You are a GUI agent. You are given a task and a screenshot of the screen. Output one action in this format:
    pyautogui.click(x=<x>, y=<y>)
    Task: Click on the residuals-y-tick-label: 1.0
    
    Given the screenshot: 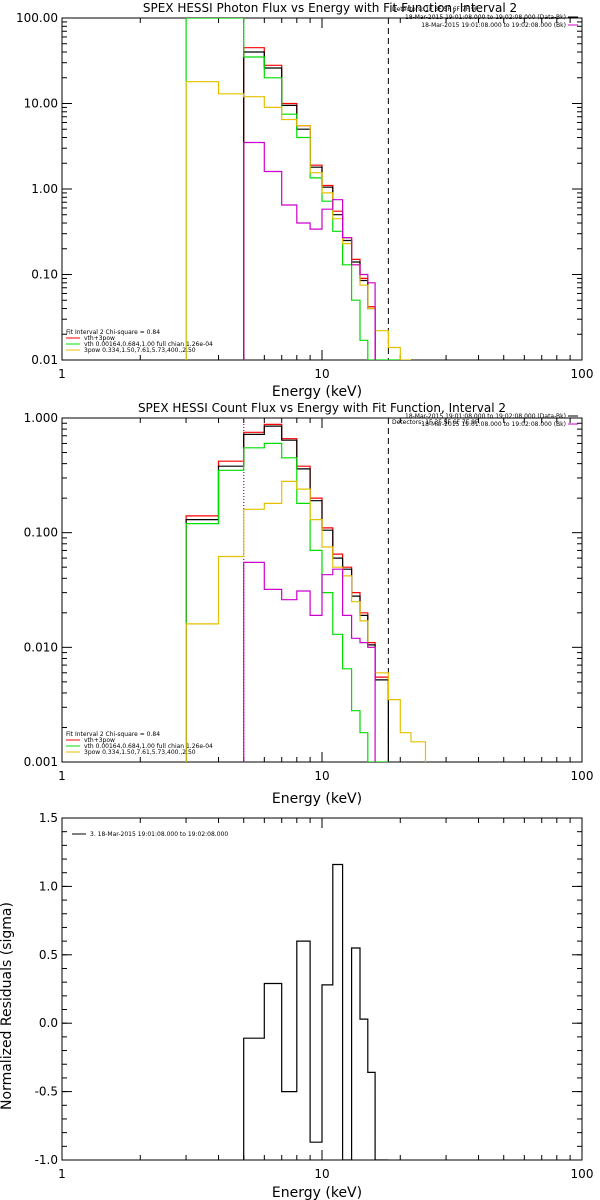 What is the action you would take?
    pyautogui.click(x=48, y=886)
    